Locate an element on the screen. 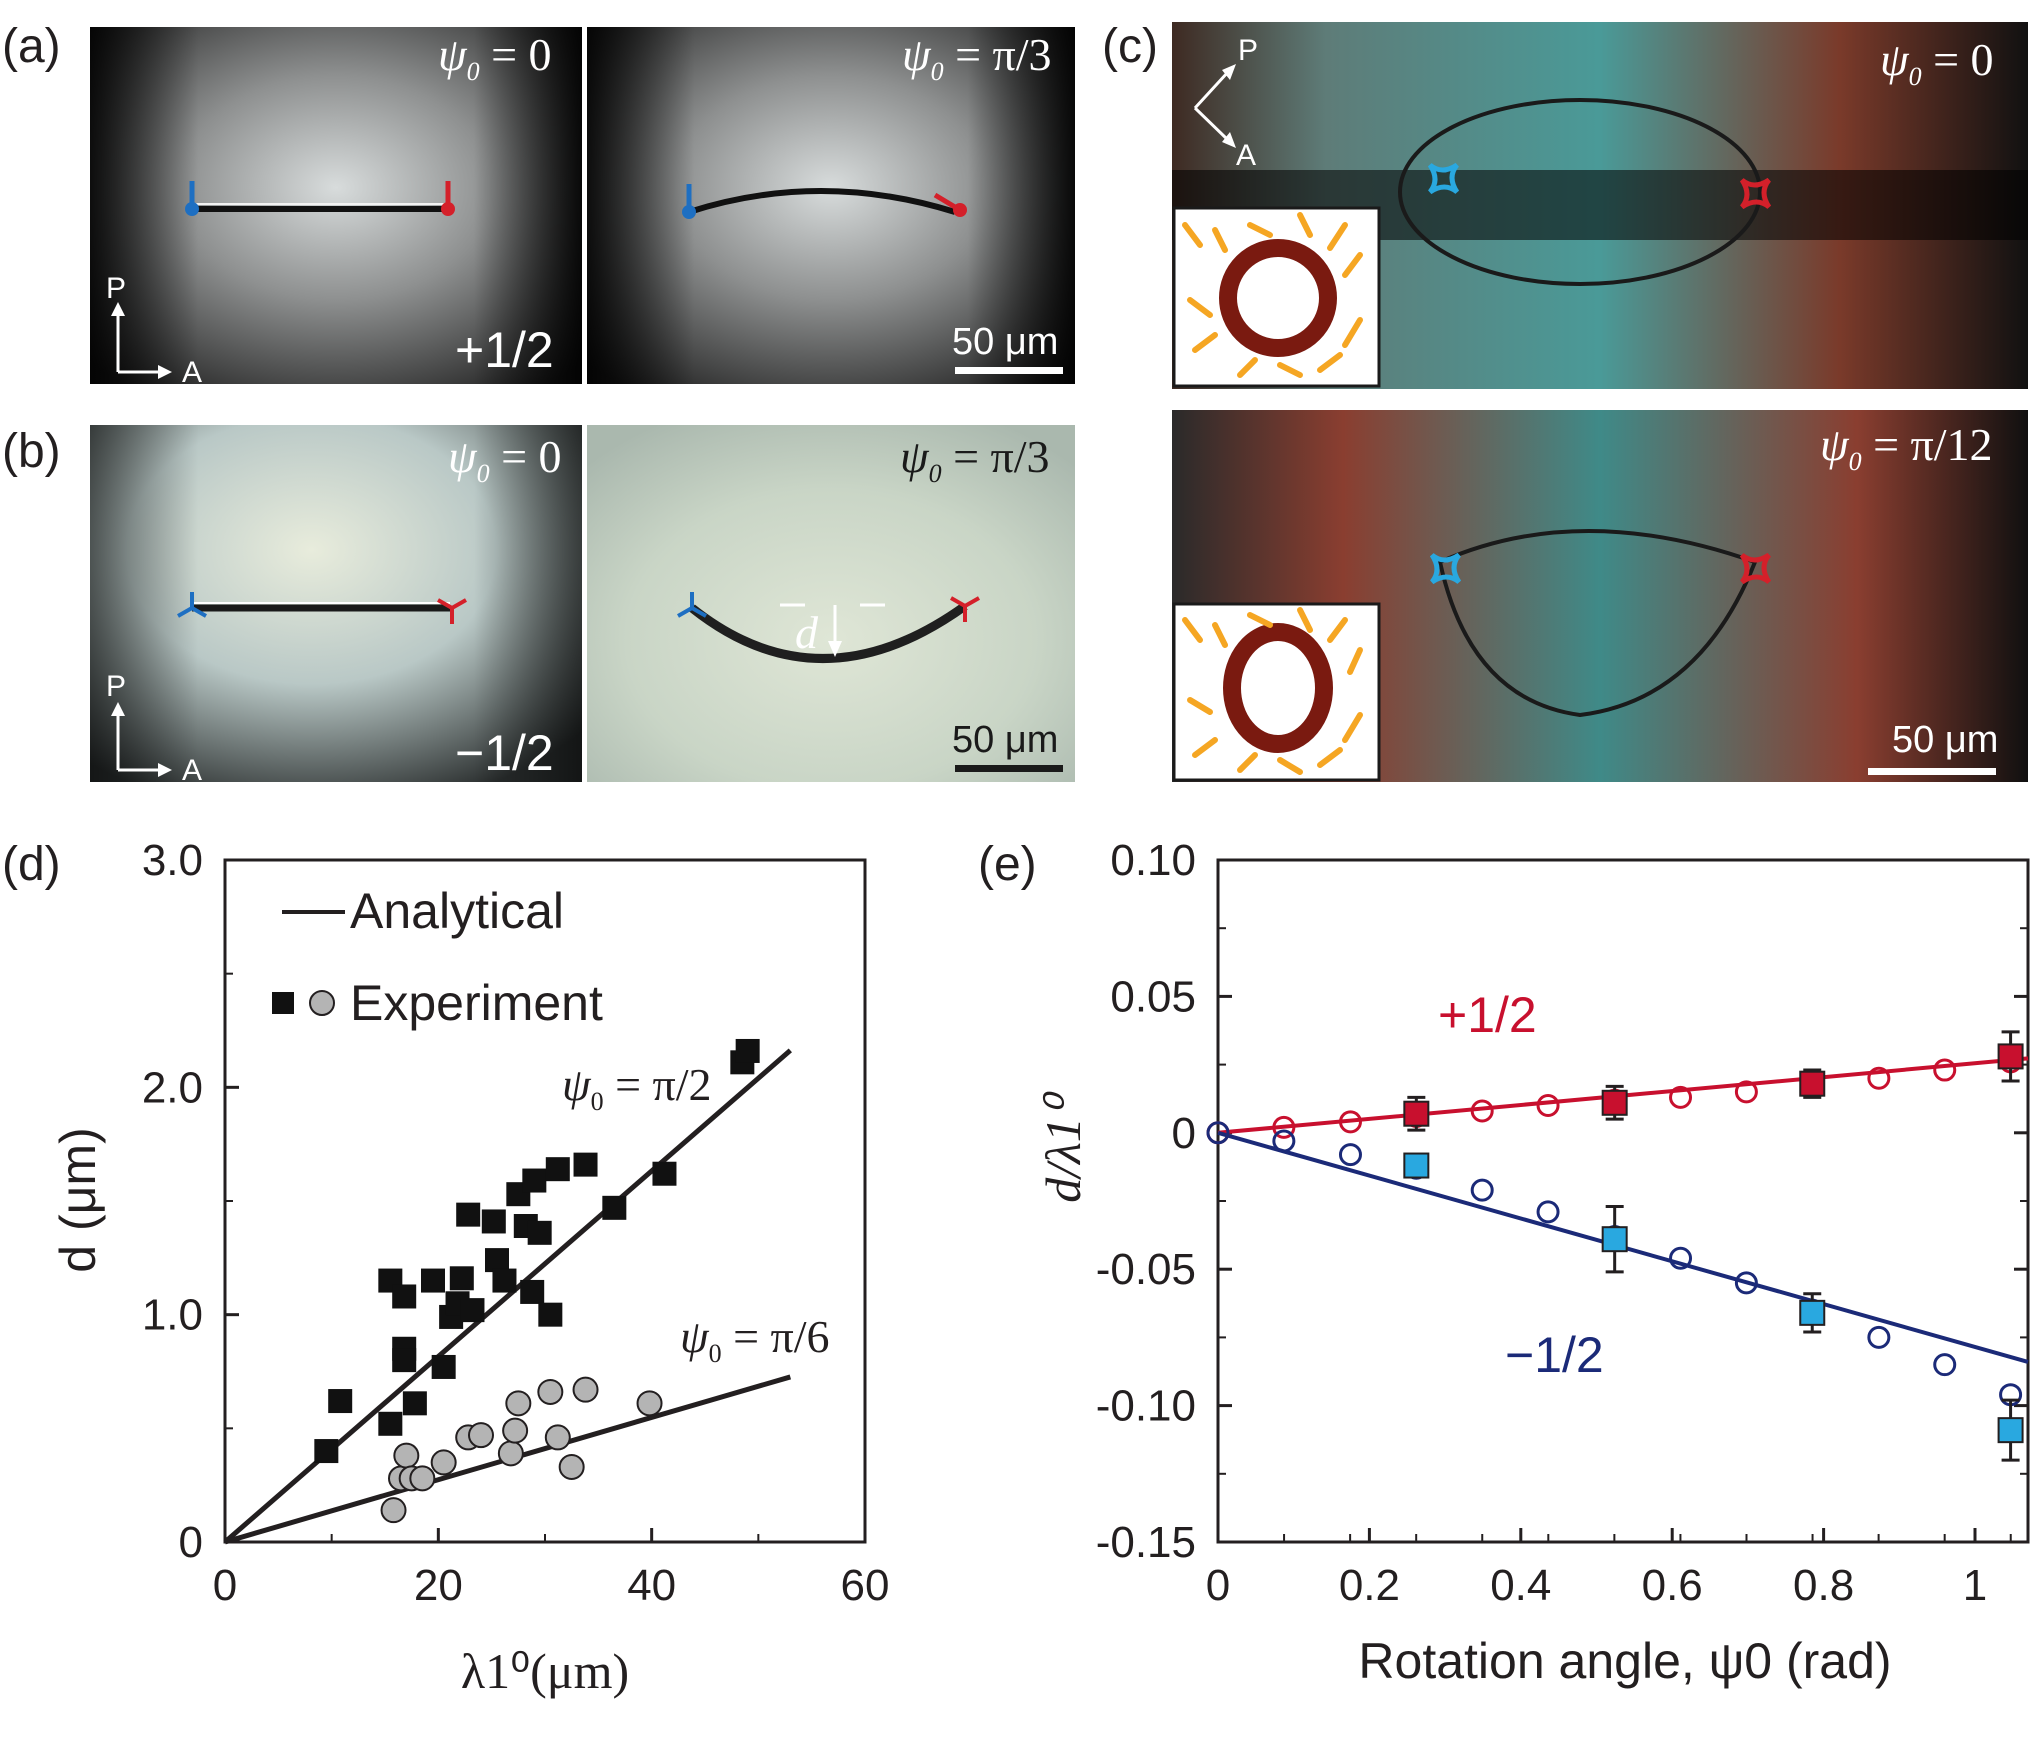 This screenshot has width=2031, height=1738. chart-e-ytick-label: -0.05 is located at coordinates (1146, 1269).